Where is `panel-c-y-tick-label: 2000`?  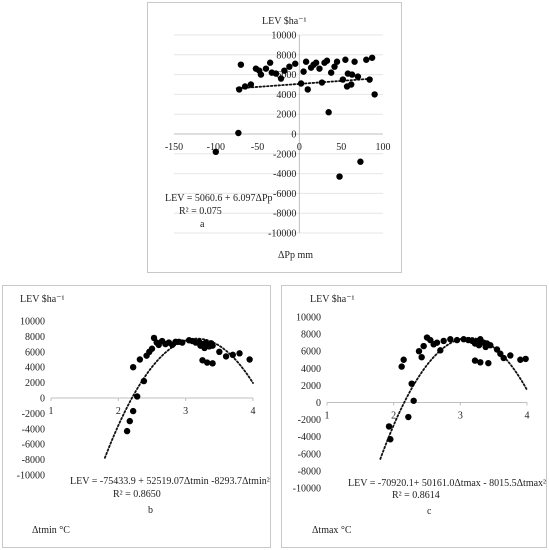 panel-c-y-tick-label: 2000 is located at coordinates (311, 386).